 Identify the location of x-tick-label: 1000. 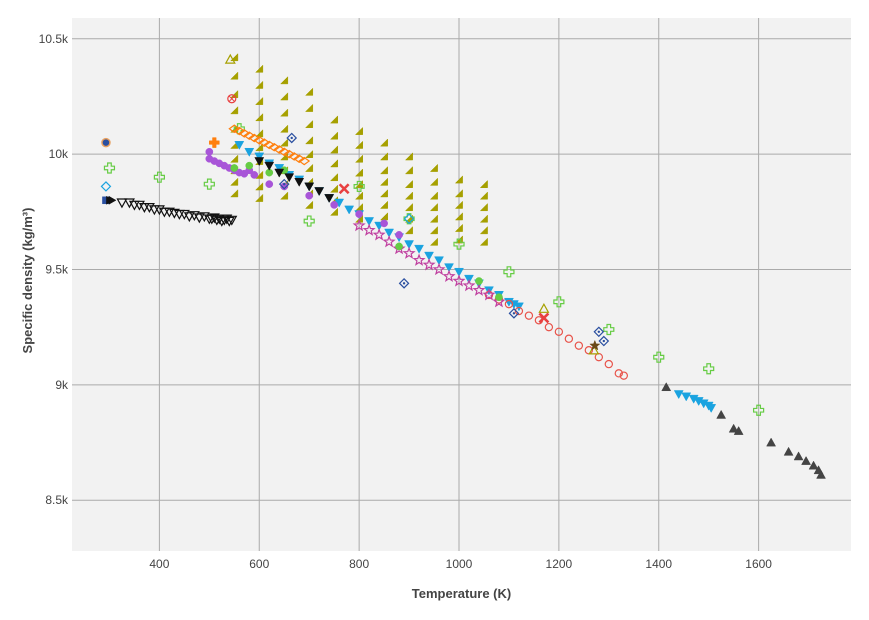
(459, 564).